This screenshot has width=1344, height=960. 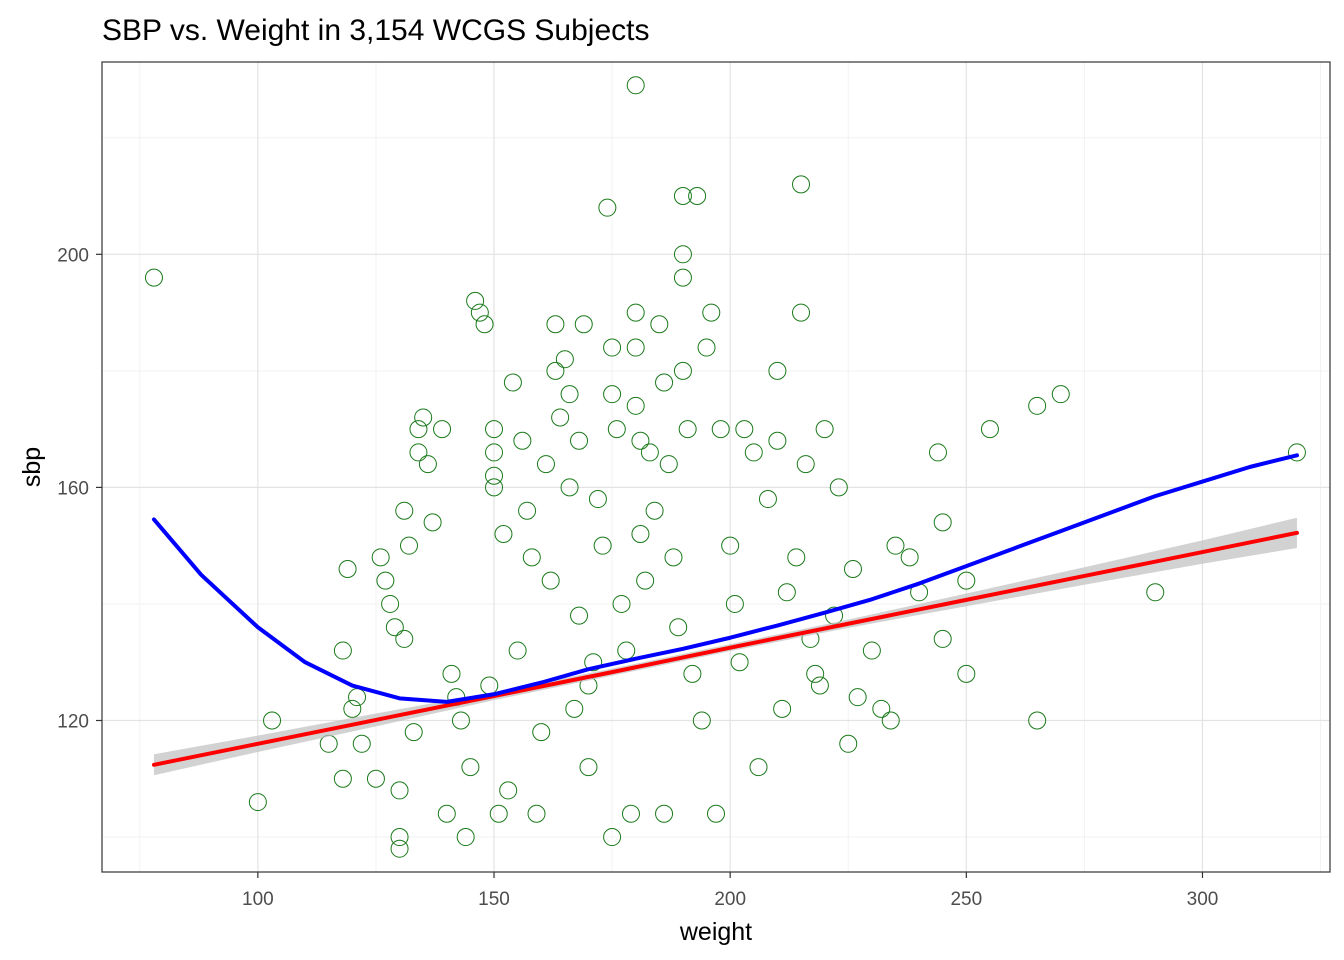 What do you see at coordinates (73, 721) in the screenshot?
I see `y-tick-label-0: 120` at bounding box center [73, 721].